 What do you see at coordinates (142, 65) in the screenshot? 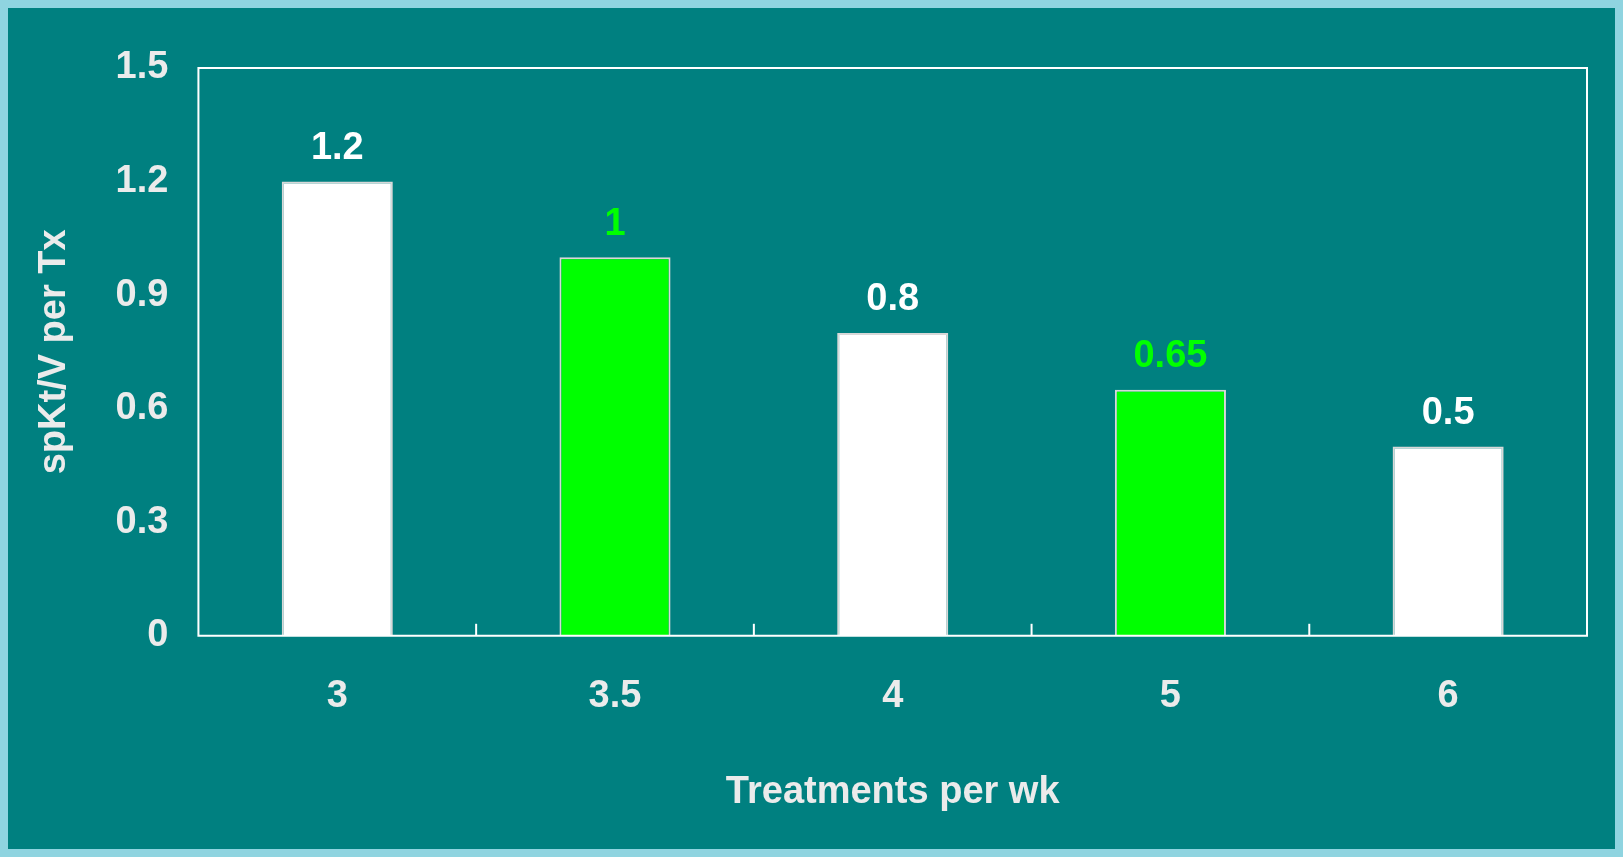
I see `y-tick-label: 1.5` at bounding box center [142, 65].